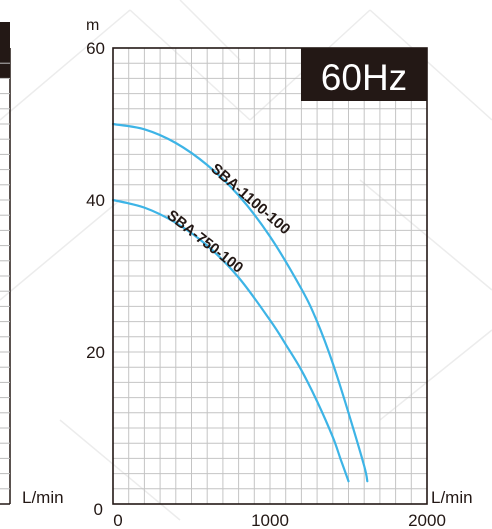 The image size is (492, 529). Describe the element at coordinates (92, 25) in the screenshot. I see `y-axis-label: m` at that location.